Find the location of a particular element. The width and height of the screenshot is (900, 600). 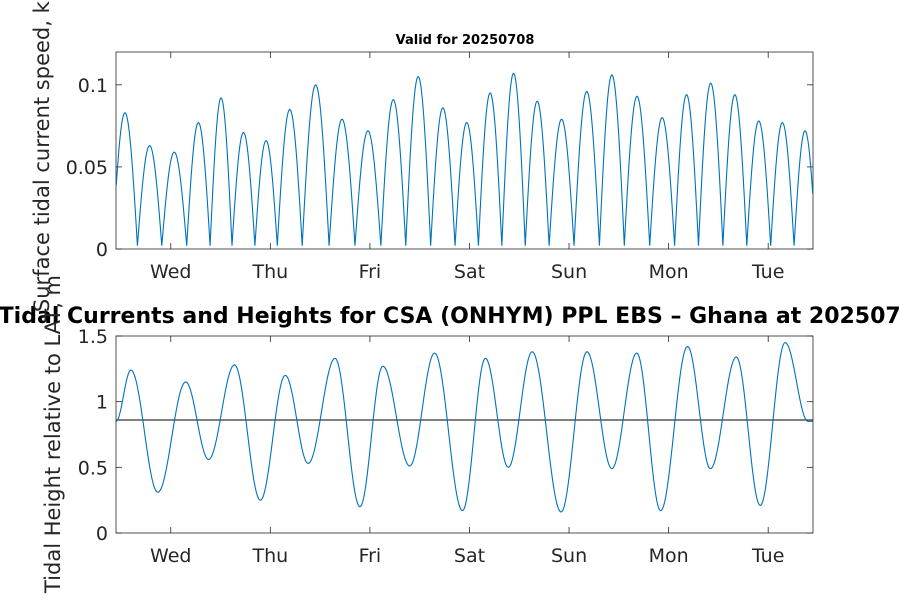

top-panel-title: Valid for 20250708 is located at coordinates (465, 40).